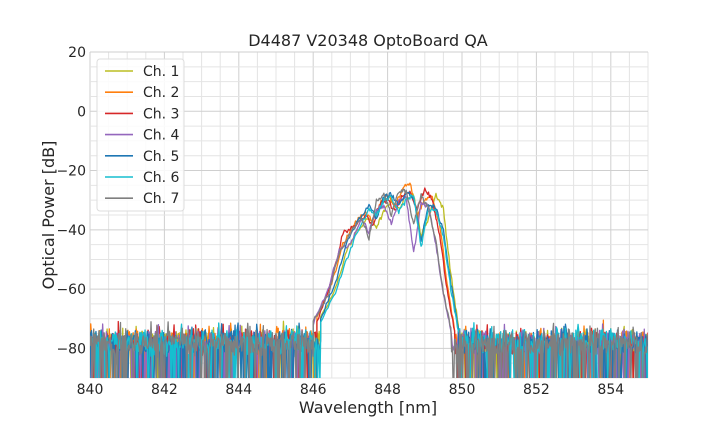 This screenshot has width=720, height=432. I want to click on legend-label: Ch. 4, so click(161, 136).